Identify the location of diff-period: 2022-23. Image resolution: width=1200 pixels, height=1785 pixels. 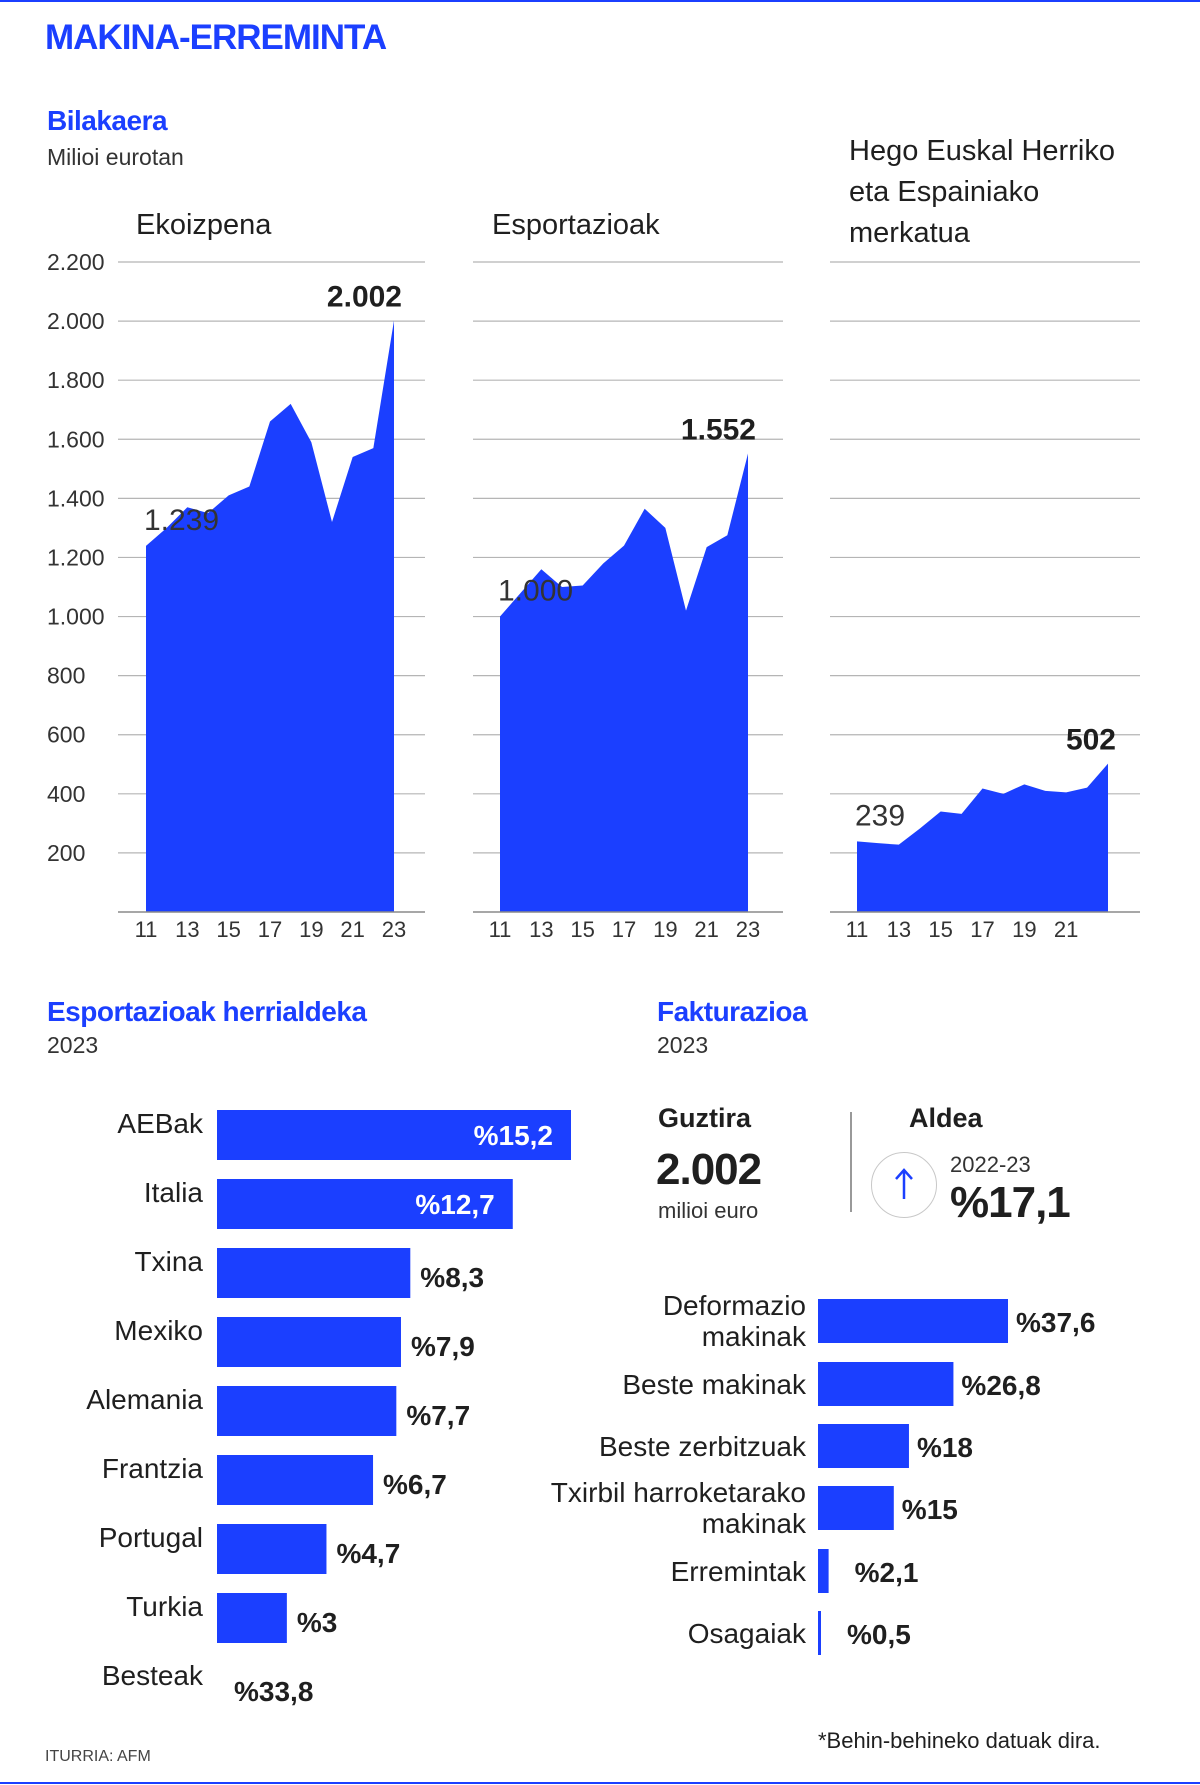
(990, 1164).